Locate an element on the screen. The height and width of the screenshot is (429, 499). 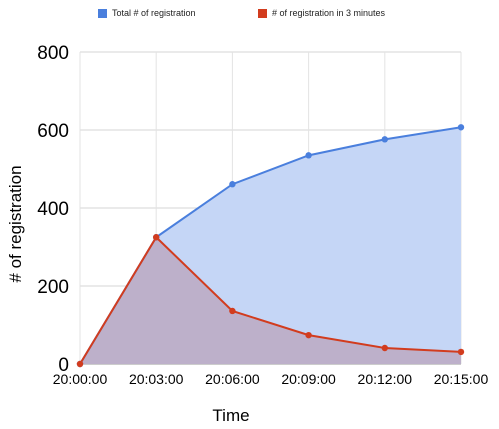
legend-swatch-total is located at coordinates (102, 13).